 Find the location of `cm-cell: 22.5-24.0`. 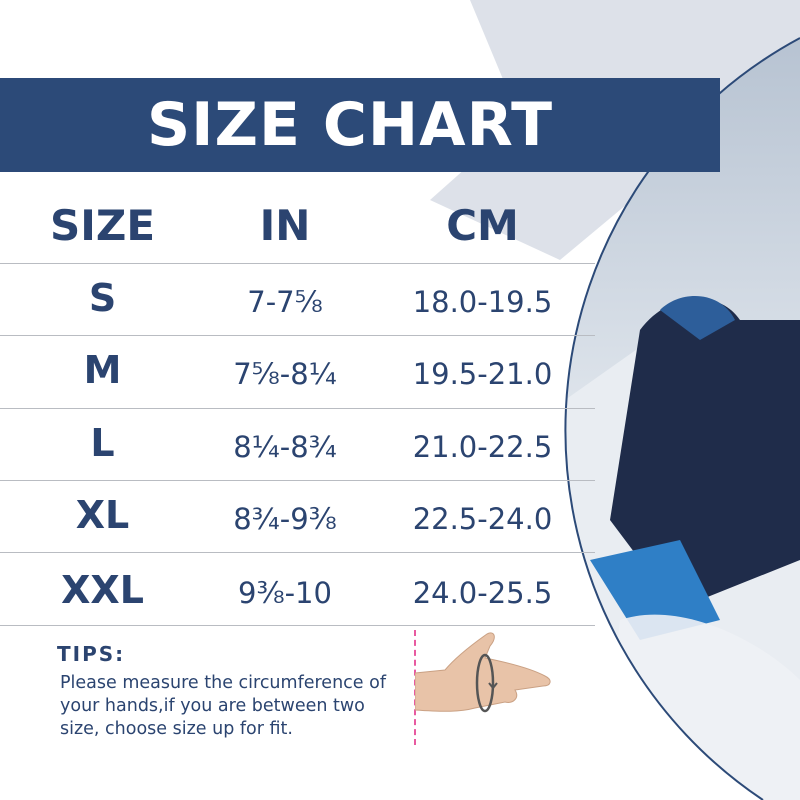

cm-cell: 22.5-24.0 is located at coordinates (482, 519).